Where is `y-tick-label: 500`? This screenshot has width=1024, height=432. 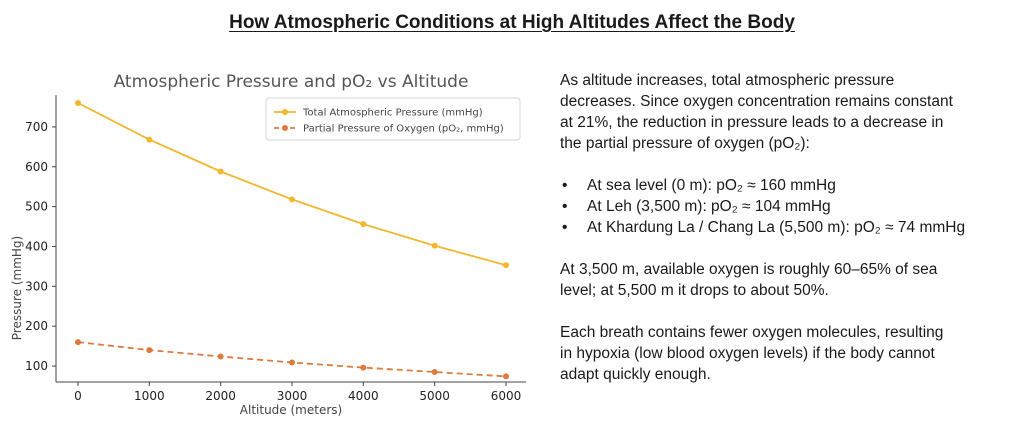
y-tick-label: 500 is located at coordinates (36, 207).